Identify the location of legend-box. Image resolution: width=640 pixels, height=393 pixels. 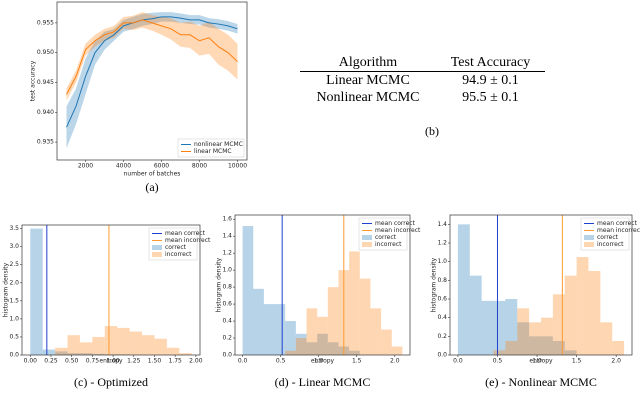
(211, 148).